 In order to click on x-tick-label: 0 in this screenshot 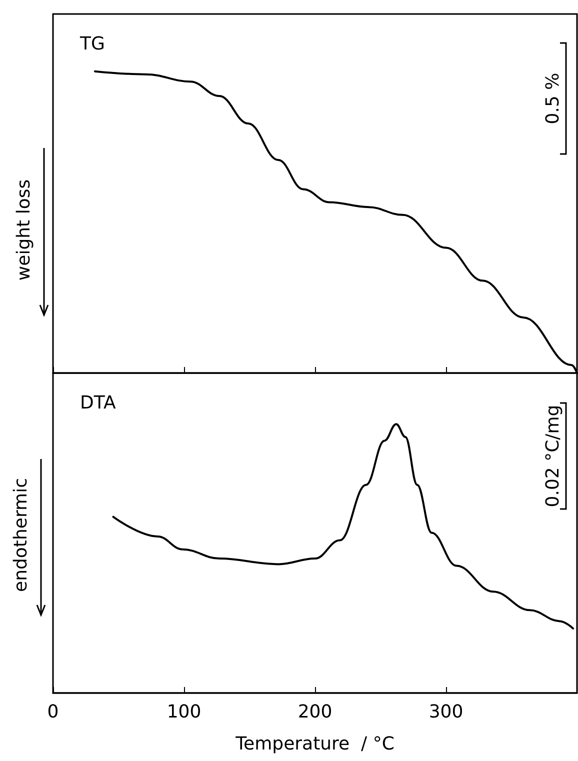, I will do `click(53, 712)`.